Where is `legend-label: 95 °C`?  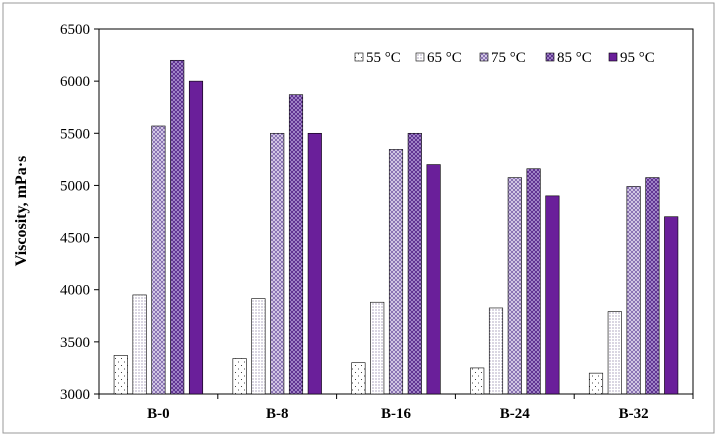 legend-label: 95 °C is located at coordinates (637, 58).